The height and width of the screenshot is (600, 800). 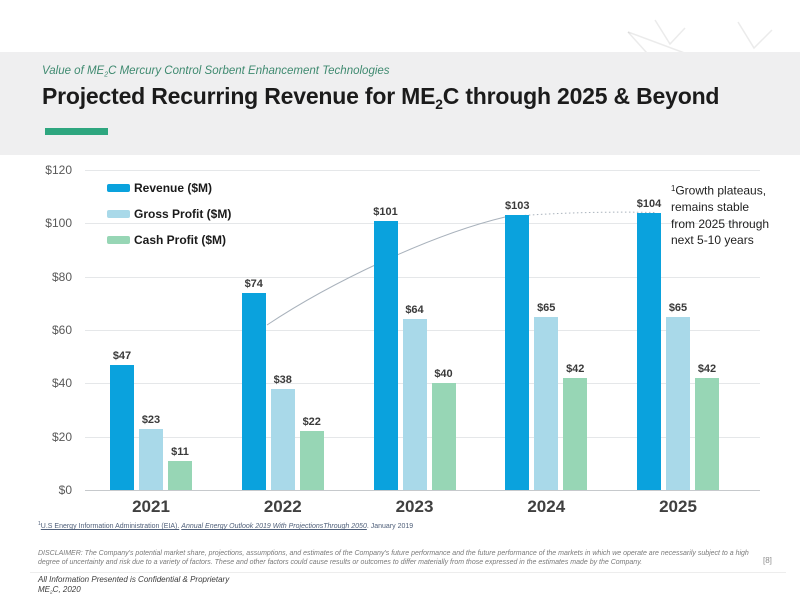 I want to click on legend-item: Revenue ($M), so click(x=169, y=188).